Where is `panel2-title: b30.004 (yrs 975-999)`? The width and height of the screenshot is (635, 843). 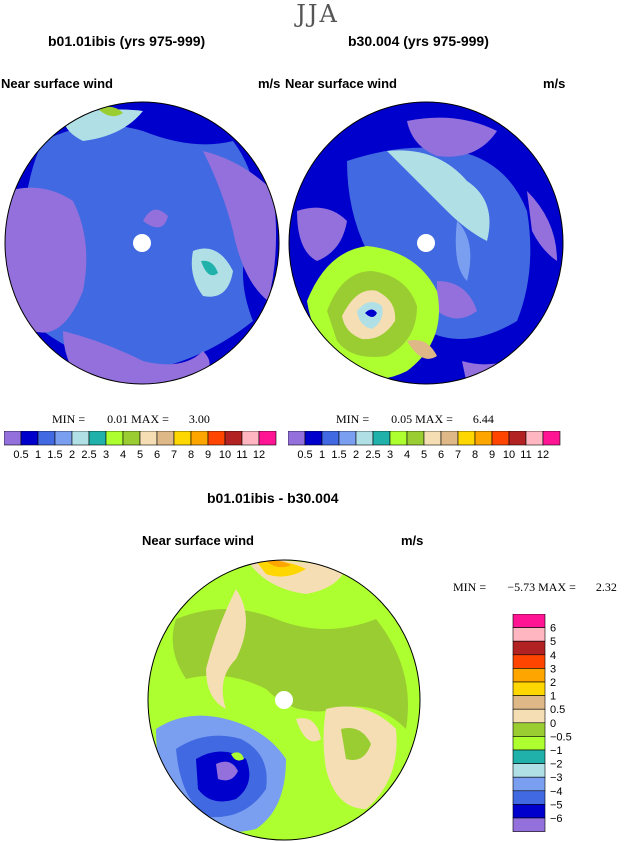 panel2-title: b30.004 (yrs 975-999) is located at coordinates (418, 41).